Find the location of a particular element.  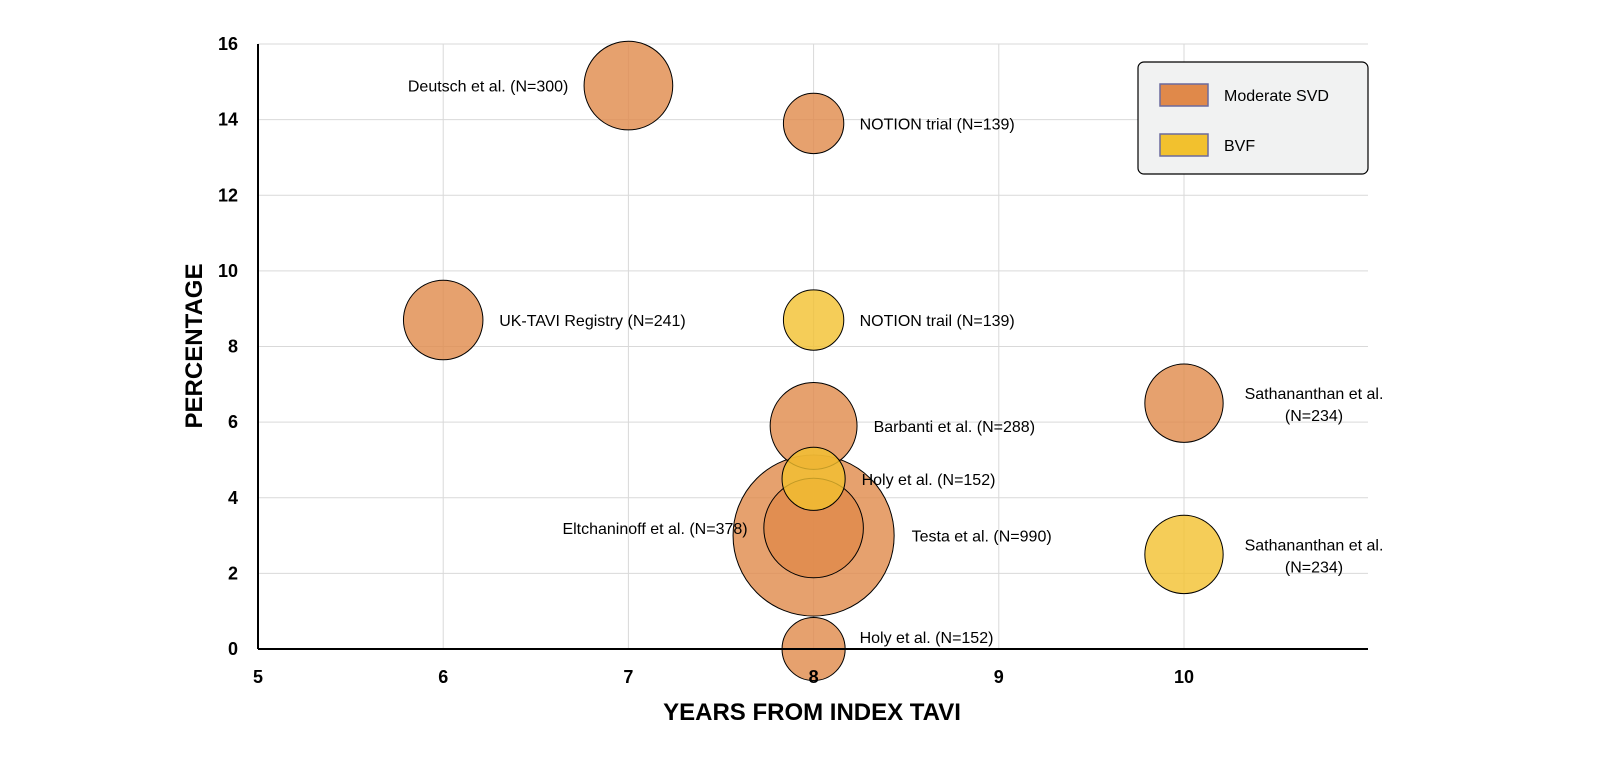

point-label: Testa et al. (N=990) is located at coordinates (982, 537).